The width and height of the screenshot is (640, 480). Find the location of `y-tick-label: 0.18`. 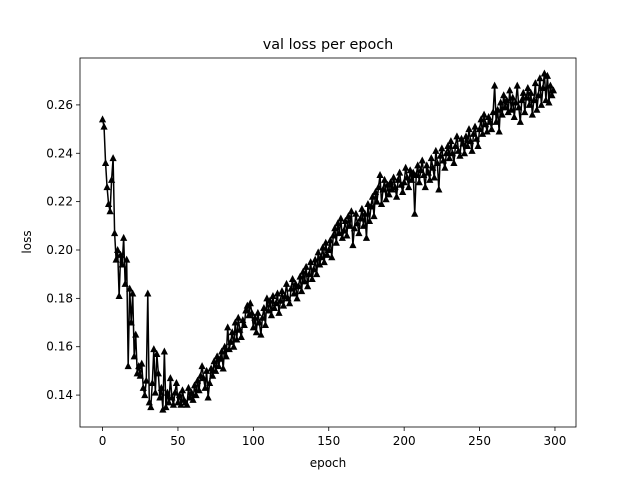

y-tick-label: 0.18 is located at coordinates (59, 298).